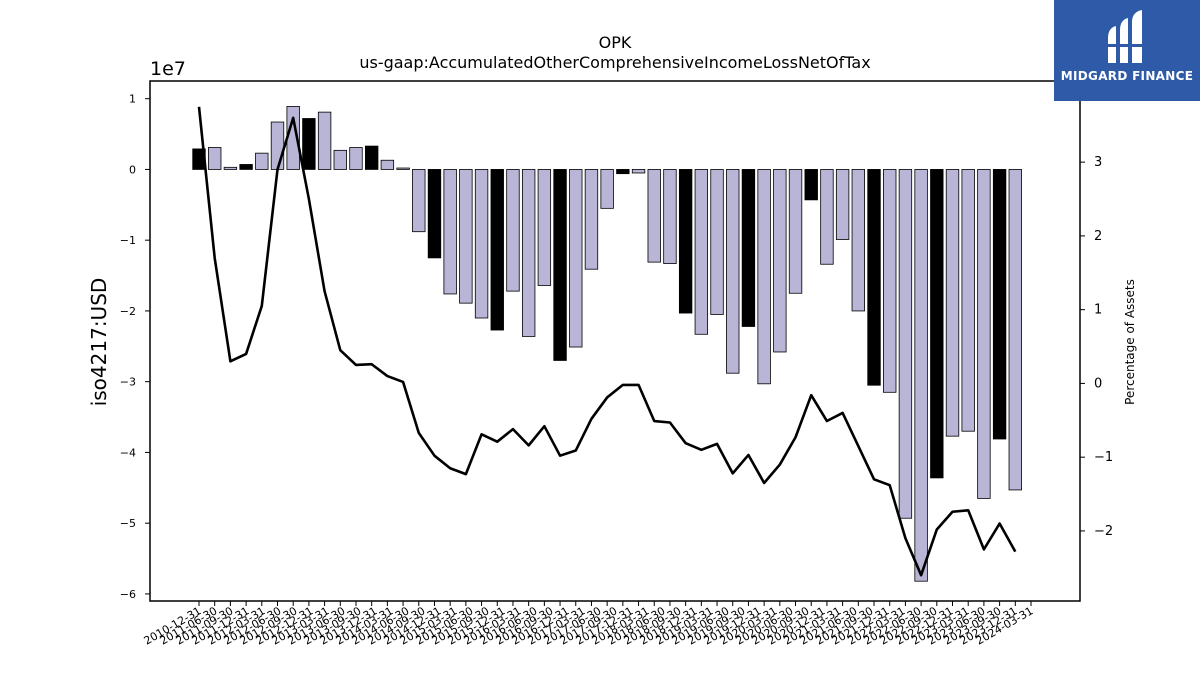 This screenshot has width=1200, height=675. Describe the element at coordinates (128, 382) in the screenshot. I see `y-tick-label: −3` at that location.